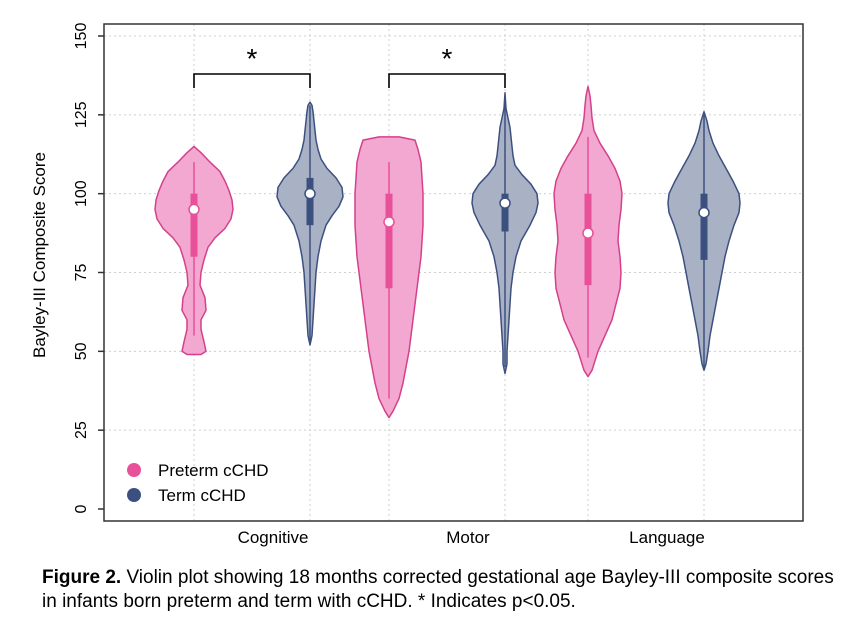  I want to click on y-tick-label: 50, so click(81, 351).